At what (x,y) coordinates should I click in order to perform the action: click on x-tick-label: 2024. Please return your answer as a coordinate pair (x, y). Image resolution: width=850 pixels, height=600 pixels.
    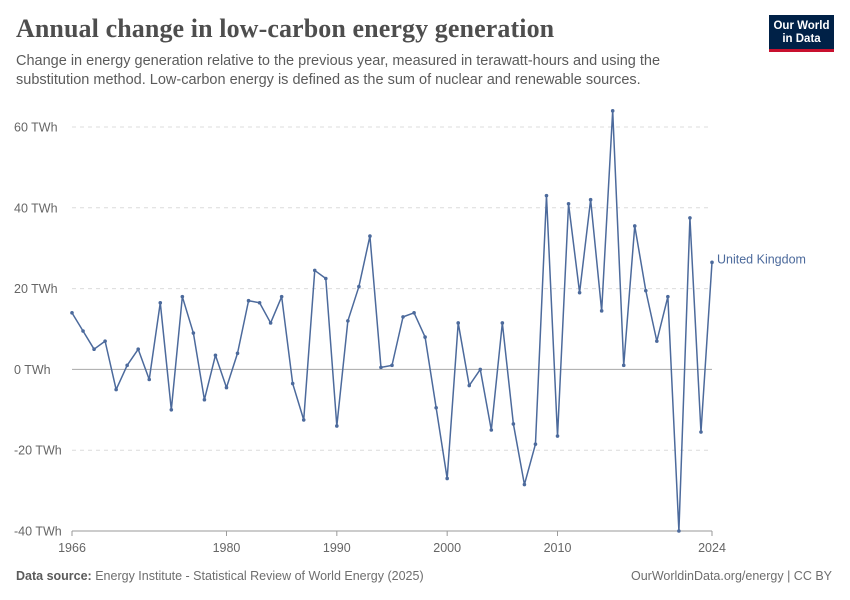
    Looking at the image, I should click on (712, 548).